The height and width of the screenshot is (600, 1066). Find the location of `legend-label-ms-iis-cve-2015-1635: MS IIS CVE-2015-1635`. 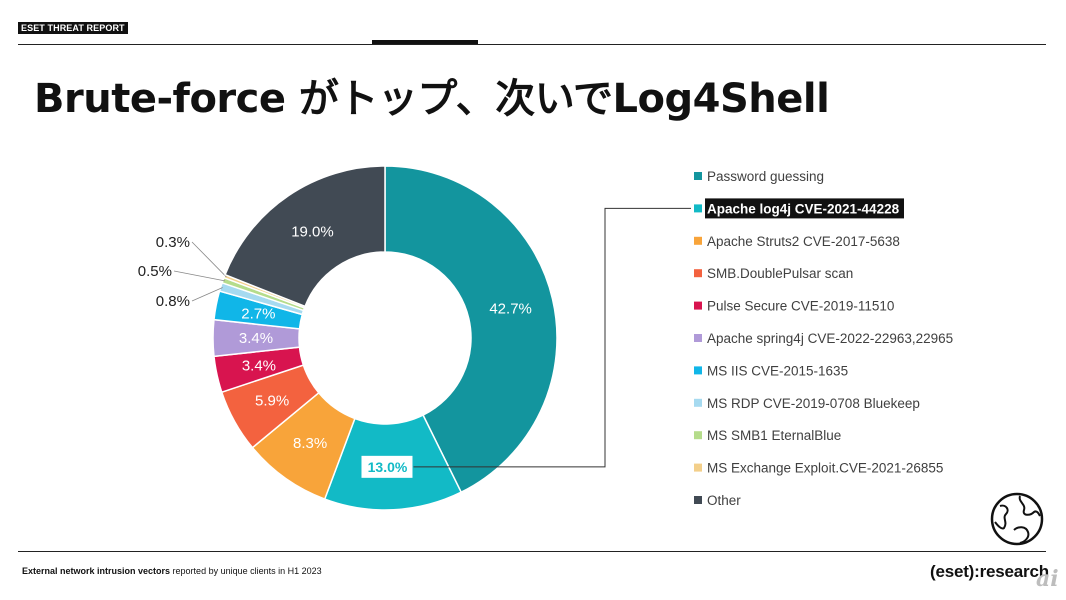

legend-label-ms-iis-cve-2015-1635: MS IIS CVE-2015-1635 is located at coordinates (777, 370).